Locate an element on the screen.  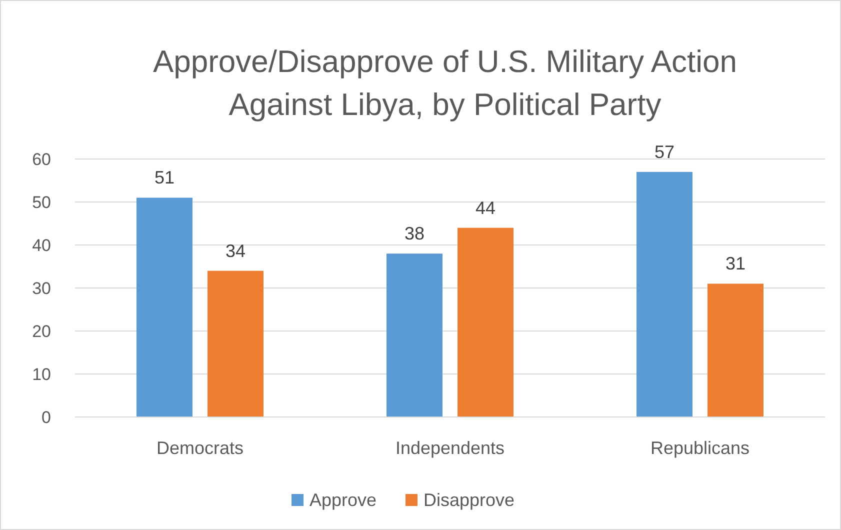
y-tick-label: 50 is located at coordinates (41, 202).